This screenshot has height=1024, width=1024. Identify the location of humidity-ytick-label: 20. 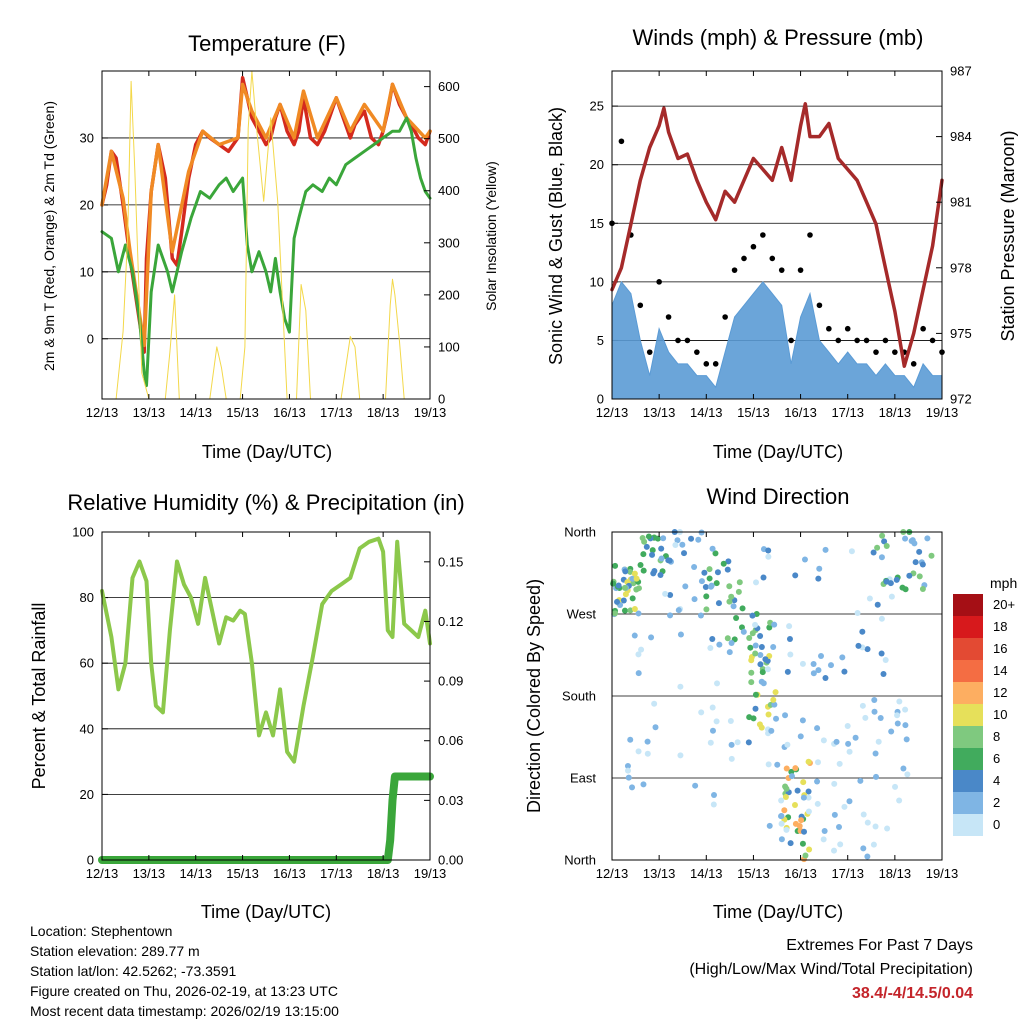
(87, 794).